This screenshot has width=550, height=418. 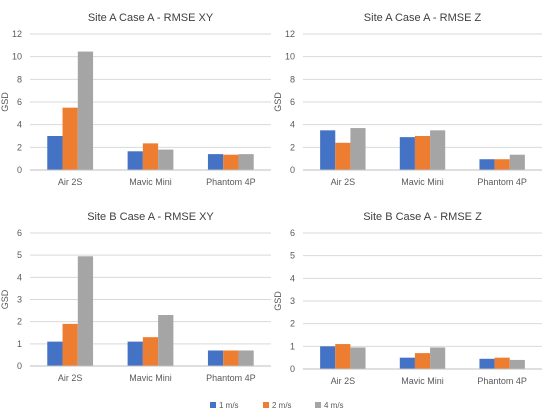 I want to click on legend-label: 1 m/s, so click(x=229, y=405).